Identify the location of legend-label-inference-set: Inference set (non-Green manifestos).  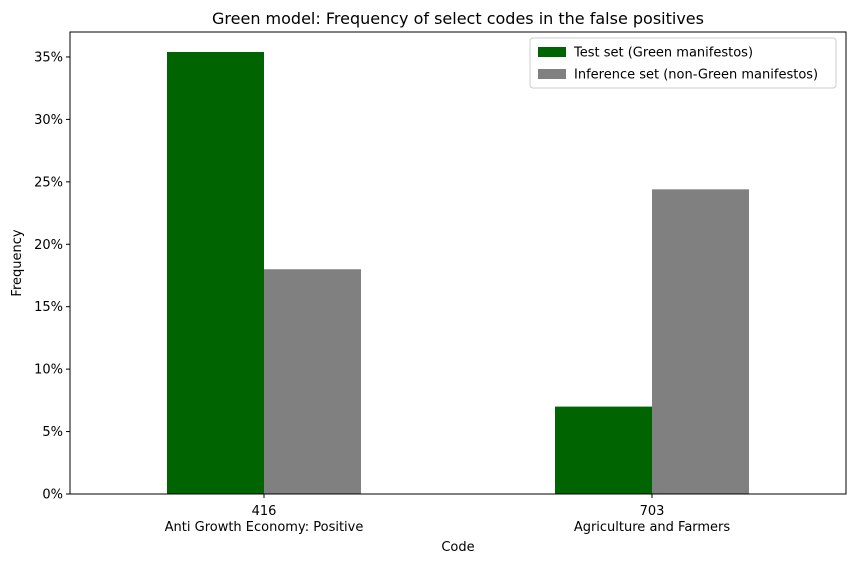
(696, 75).